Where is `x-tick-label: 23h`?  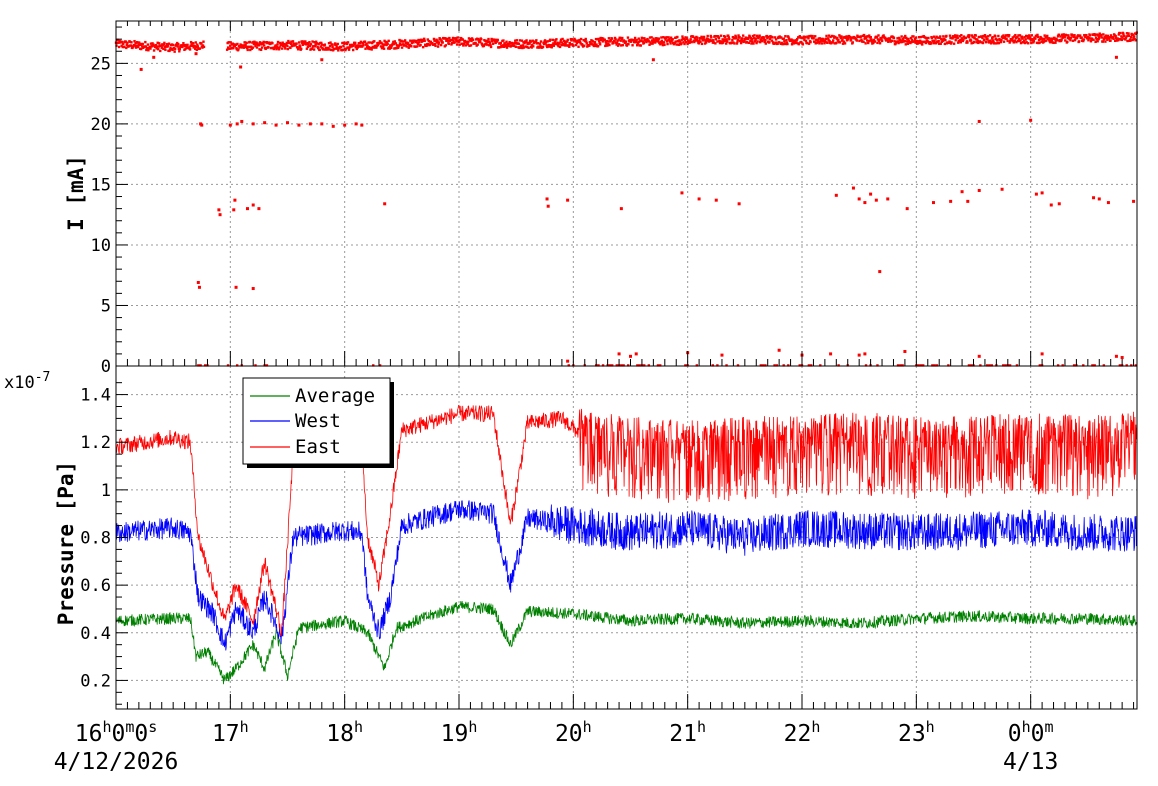
x-tick-label: 23h is located at coordinates (916, 732).